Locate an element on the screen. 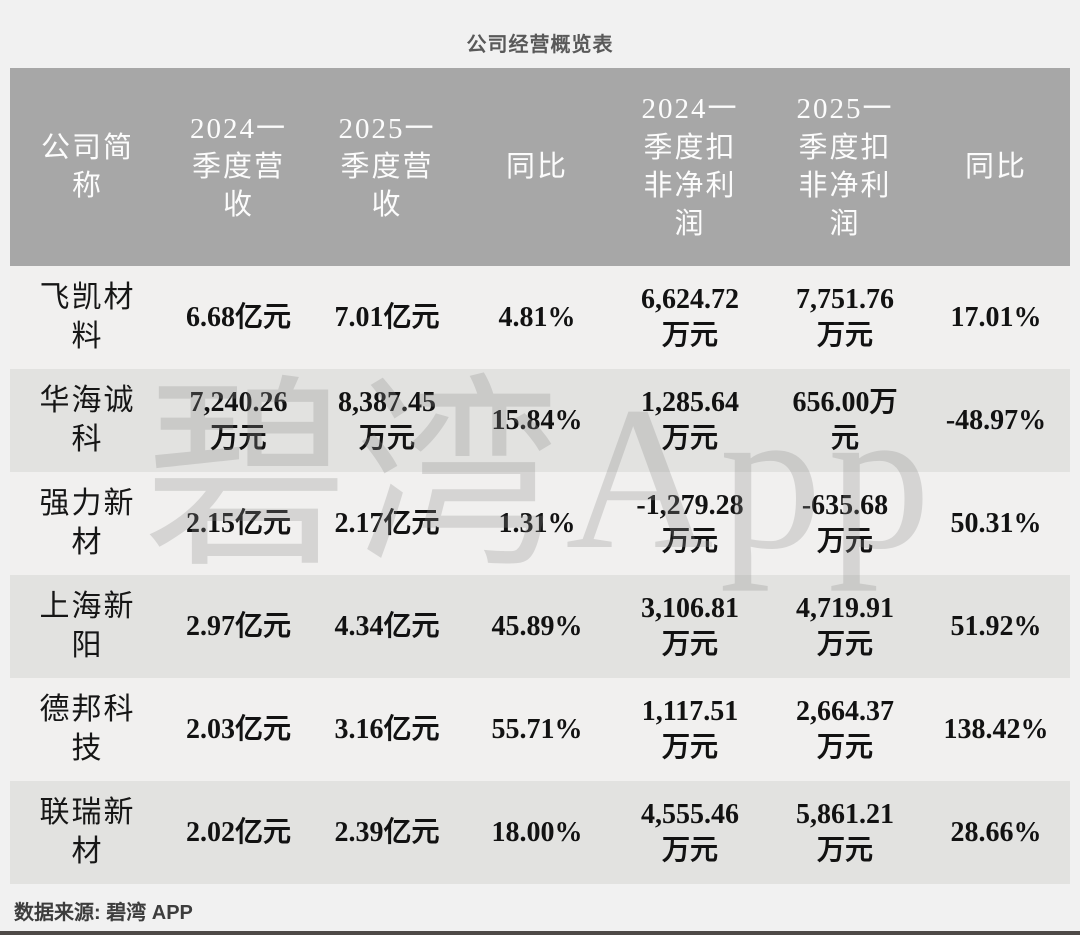 The image size is (1080, 935). profit-2025-cell: 4,719.91 万元 is located at coordinates (845, 626).